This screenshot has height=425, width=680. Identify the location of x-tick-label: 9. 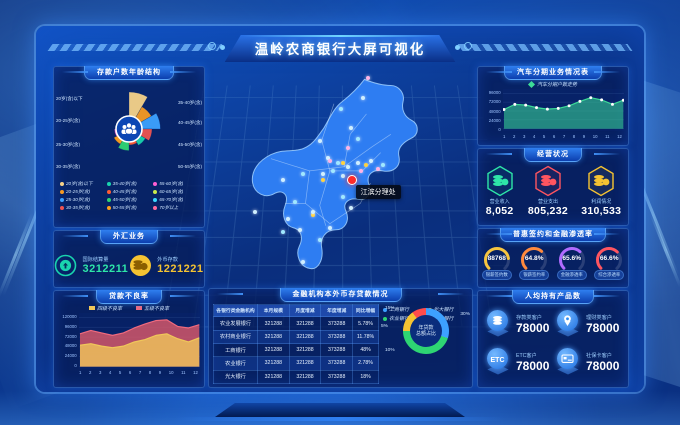
(160, 372).